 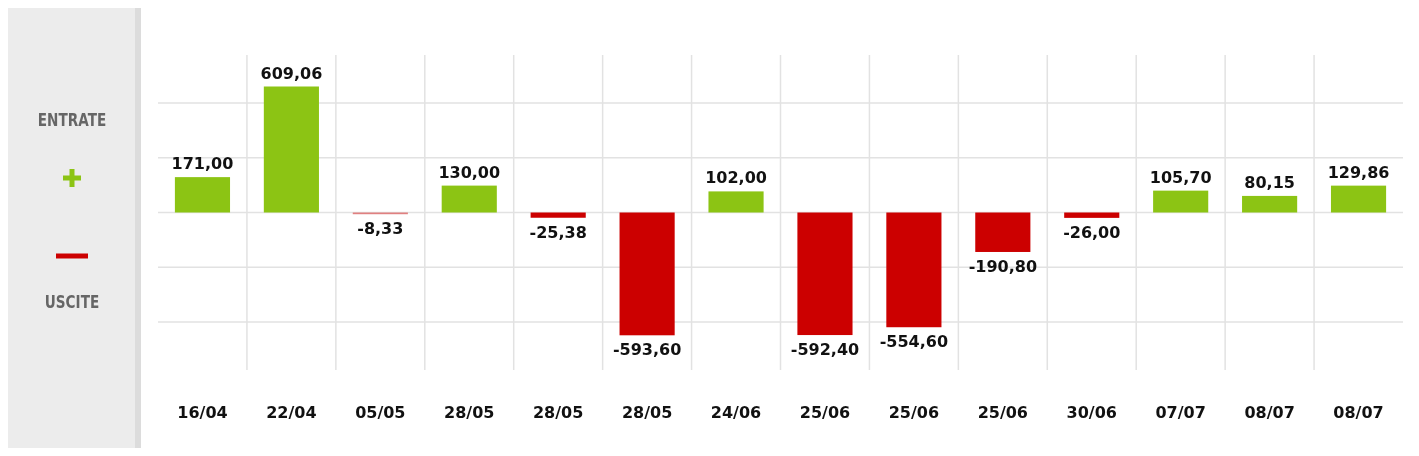 I want to click on data-label: 609,06, so click(x=291, y=73).